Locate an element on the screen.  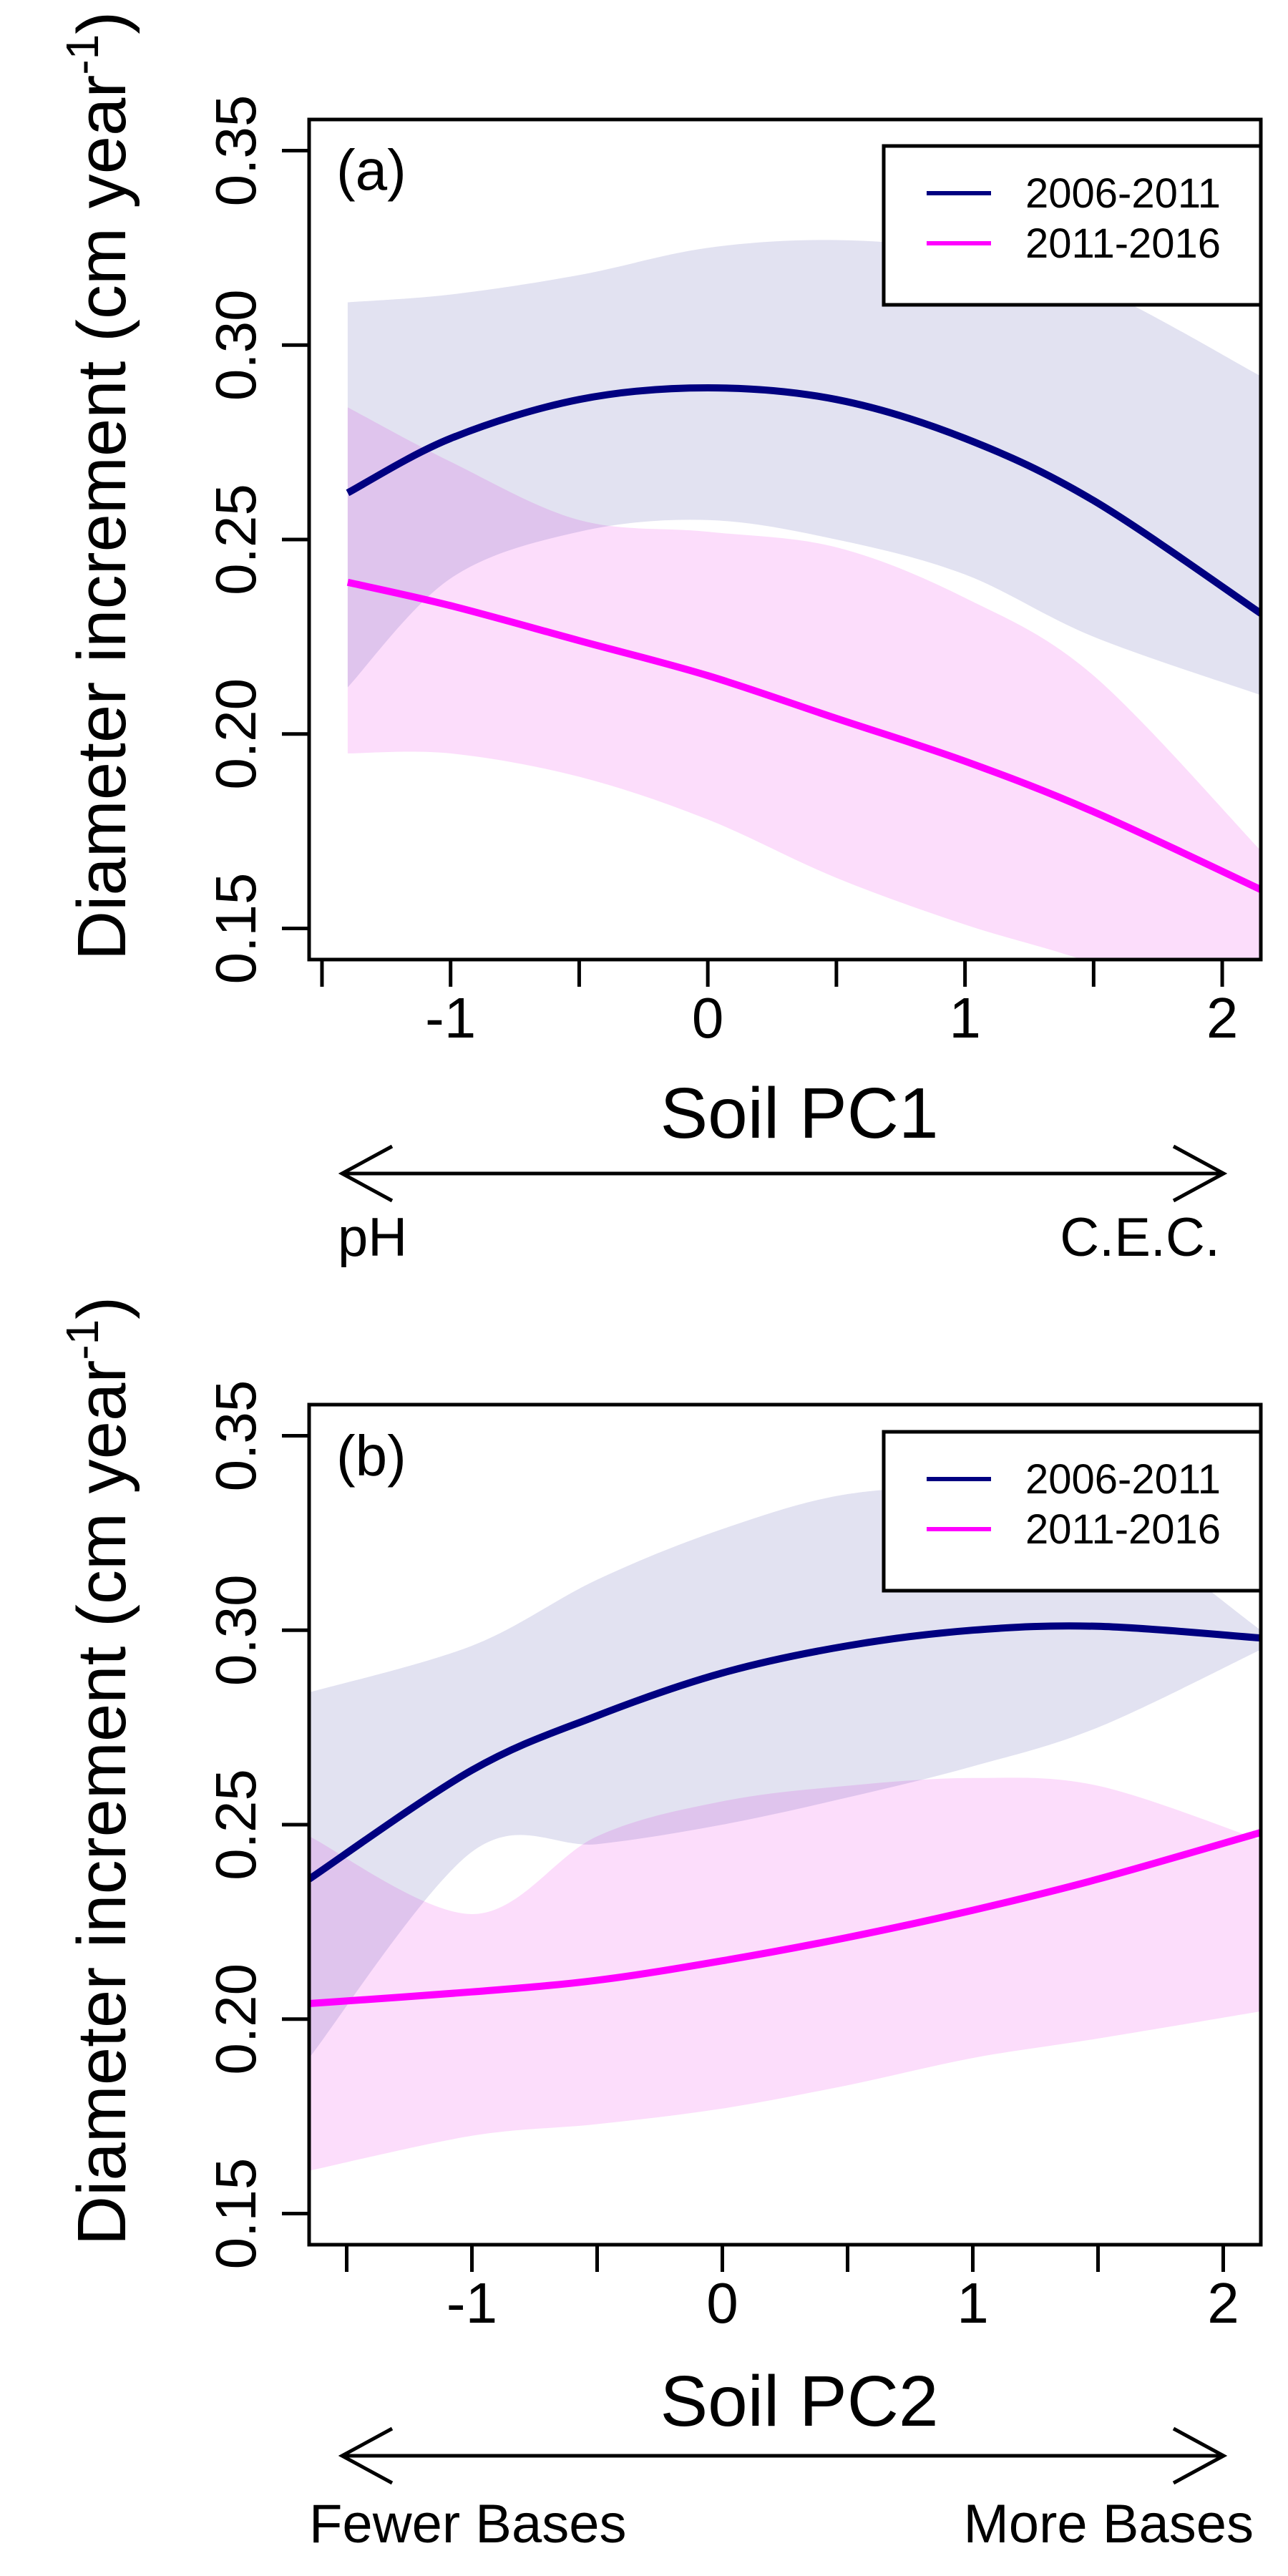
arrow-right-label: C.E.C. is located at coordinates (1140, 1237).